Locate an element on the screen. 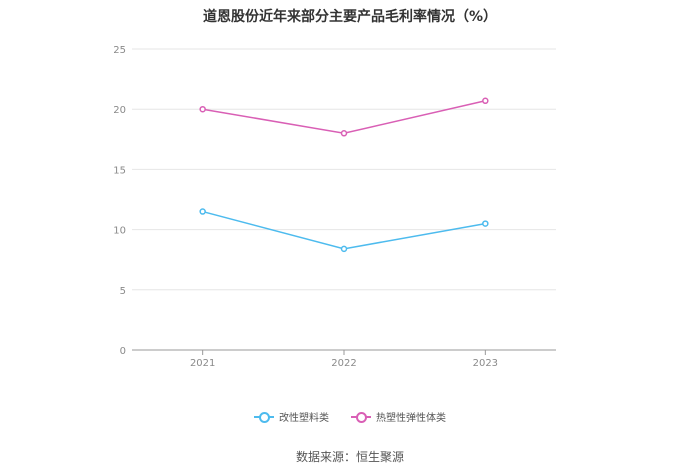  legend-label-series-1: 改性塑料类 is located at coordinates (304, 418).